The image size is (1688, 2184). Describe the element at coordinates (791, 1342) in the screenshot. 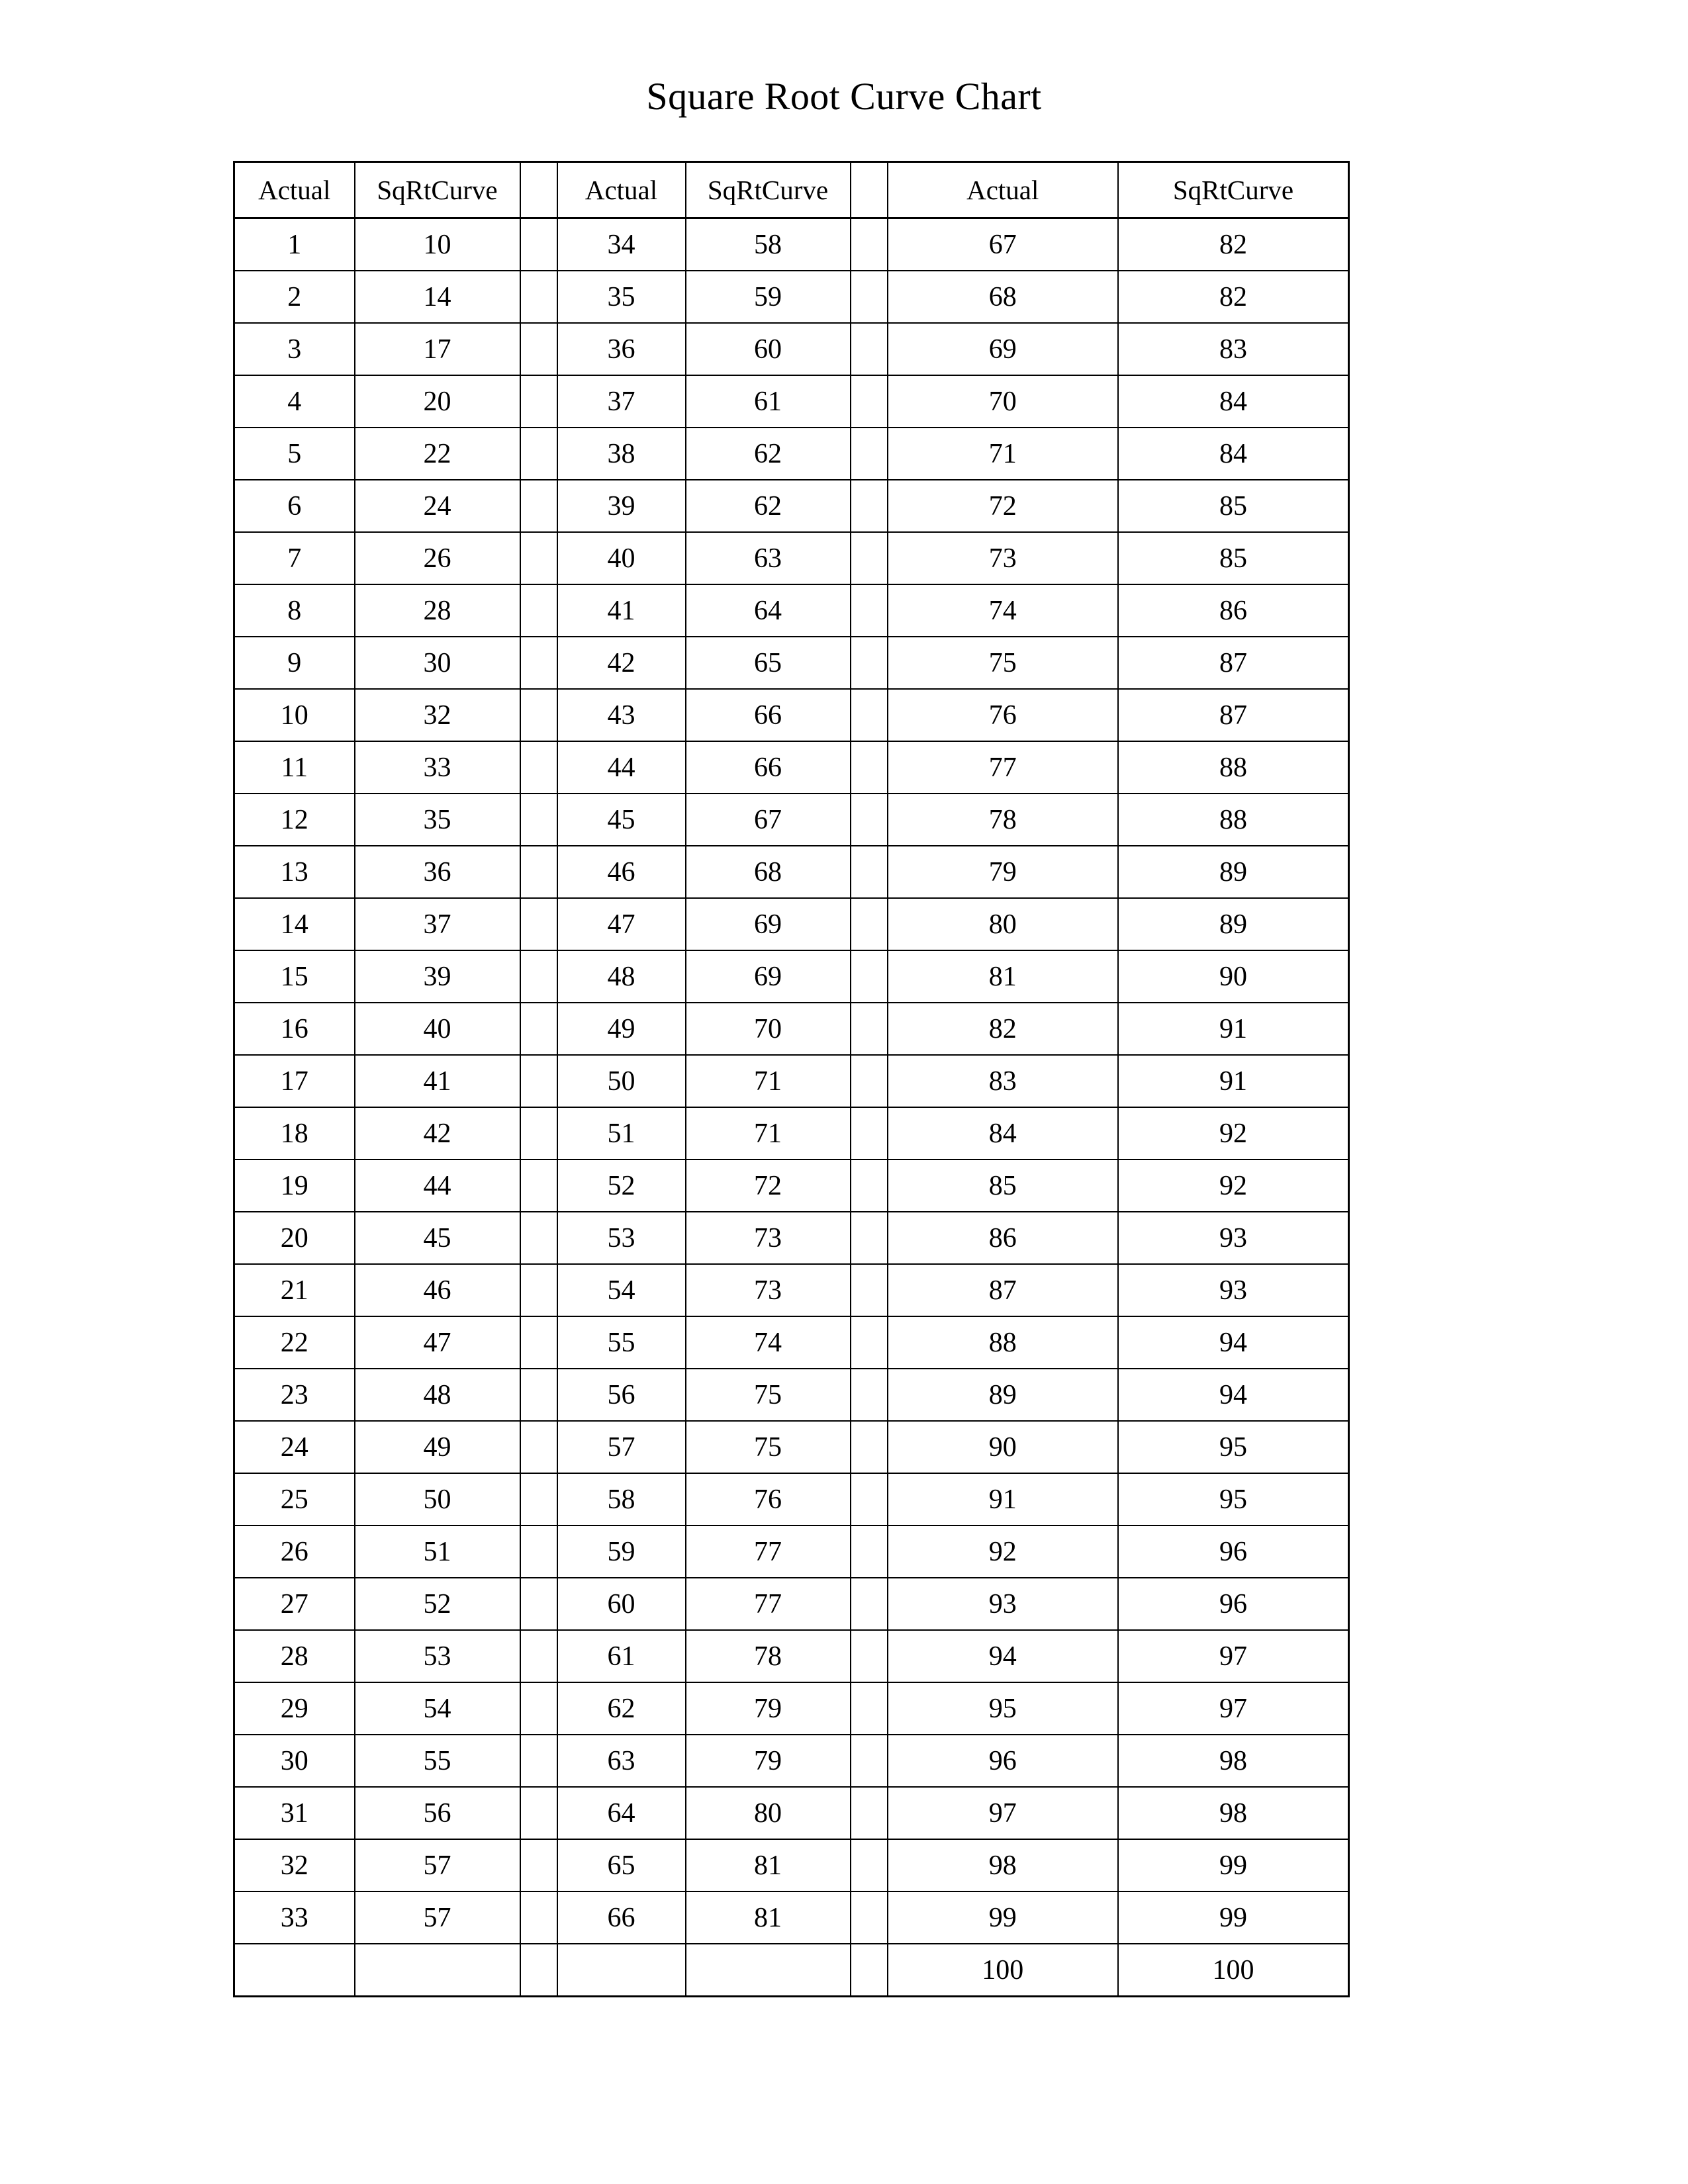

I see `table-row: 22 47 55 74 88 94` at that location.